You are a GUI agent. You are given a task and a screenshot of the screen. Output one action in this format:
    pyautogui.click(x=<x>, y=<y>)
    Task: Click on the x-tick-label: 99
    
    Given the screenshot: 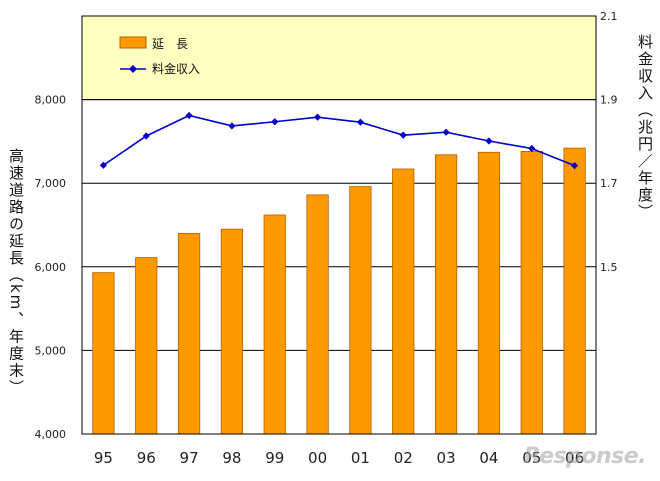 What is the action you would take?
    pyautogui.click(x=274, y=458)
    